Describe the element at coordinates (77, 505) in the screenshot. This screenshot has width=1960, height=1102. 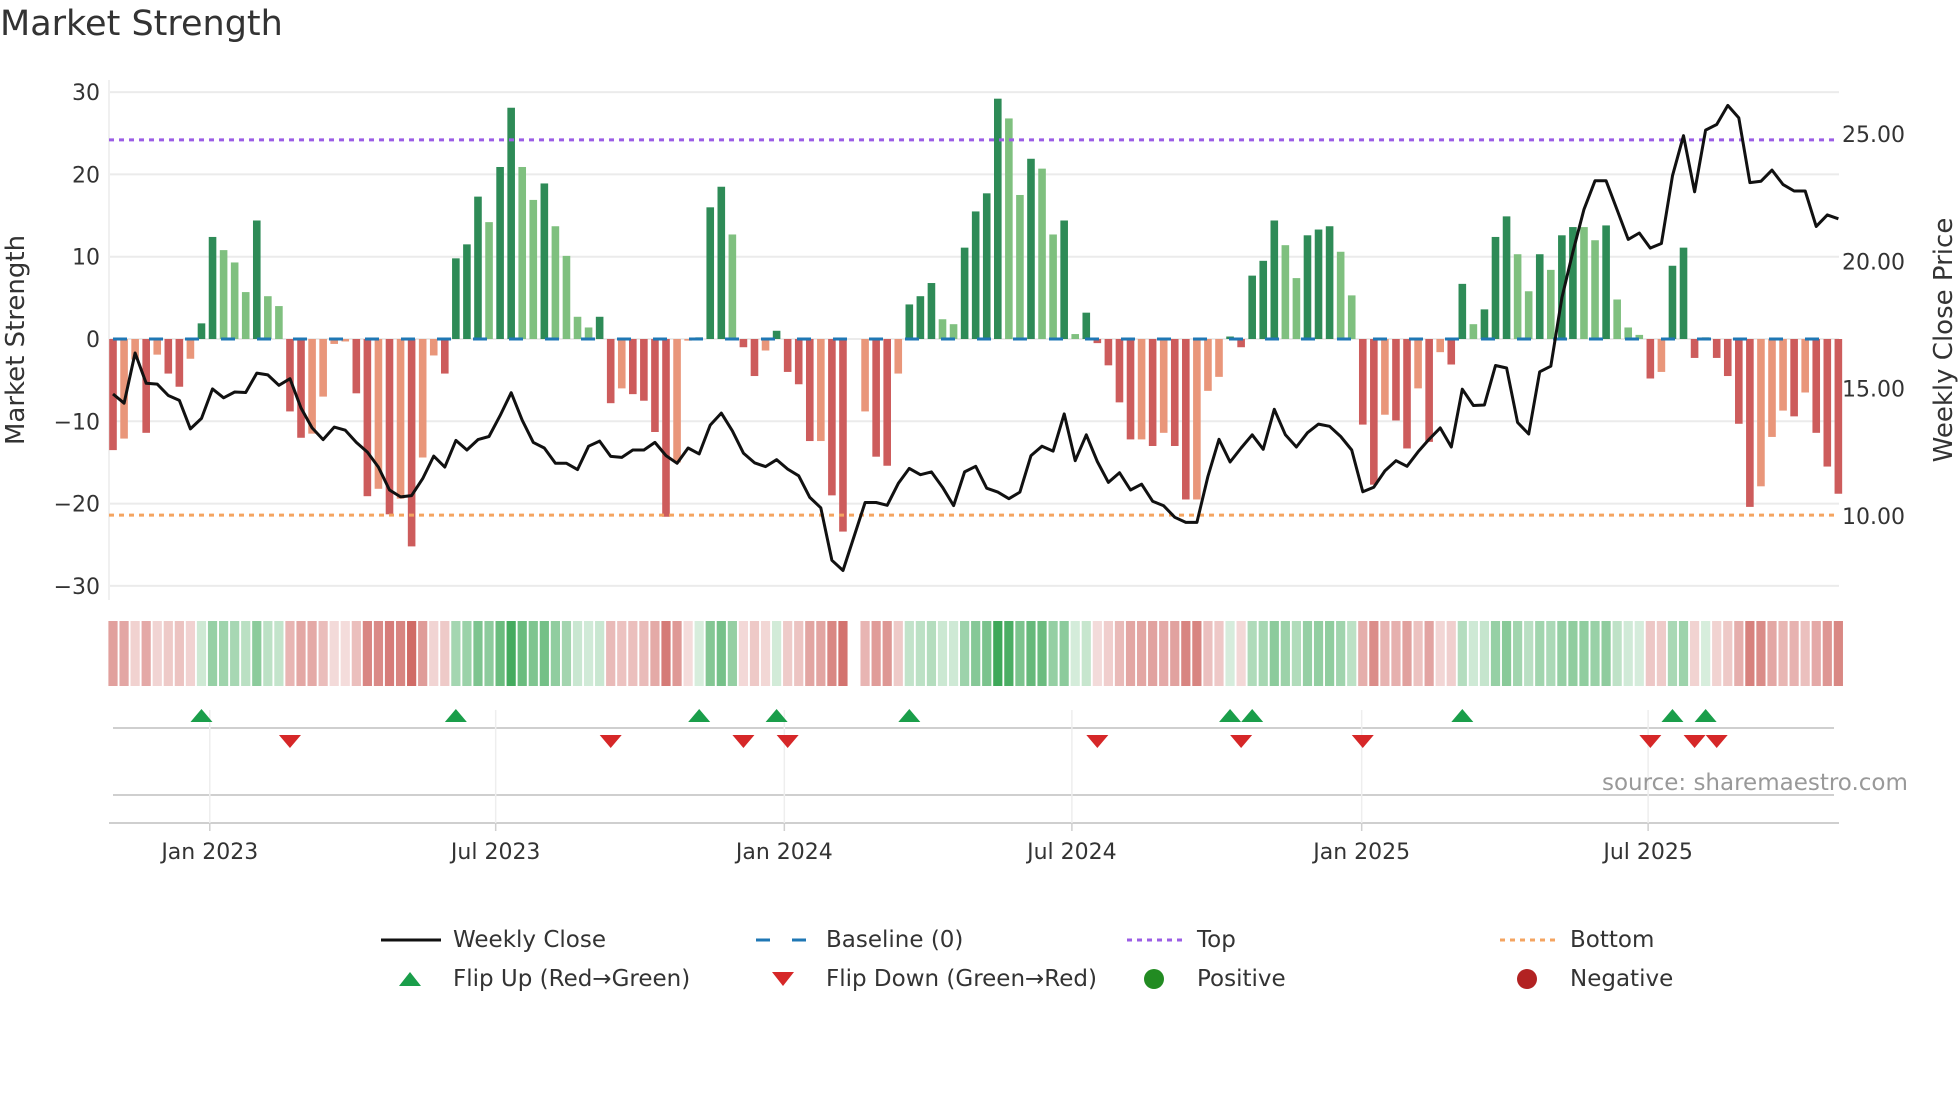
I see `y-tick-label: −20` at that location.